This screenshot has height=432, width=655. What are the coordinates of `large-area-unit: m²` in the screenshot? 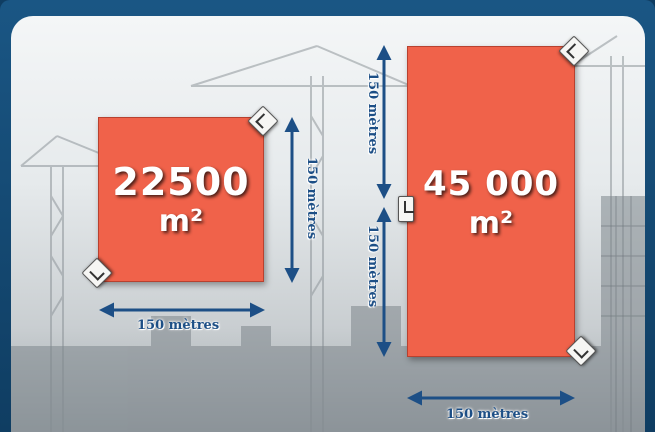 It's located at (491, 223).